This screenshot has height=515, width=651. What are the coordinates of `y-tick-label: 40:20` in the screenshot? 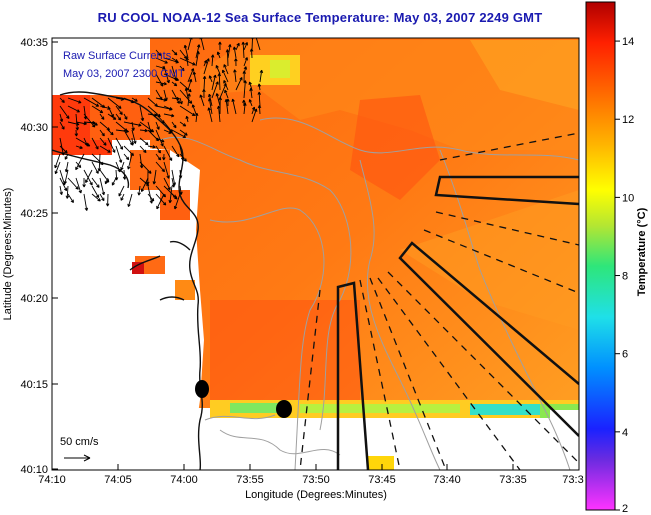 It's located at (34, 299).